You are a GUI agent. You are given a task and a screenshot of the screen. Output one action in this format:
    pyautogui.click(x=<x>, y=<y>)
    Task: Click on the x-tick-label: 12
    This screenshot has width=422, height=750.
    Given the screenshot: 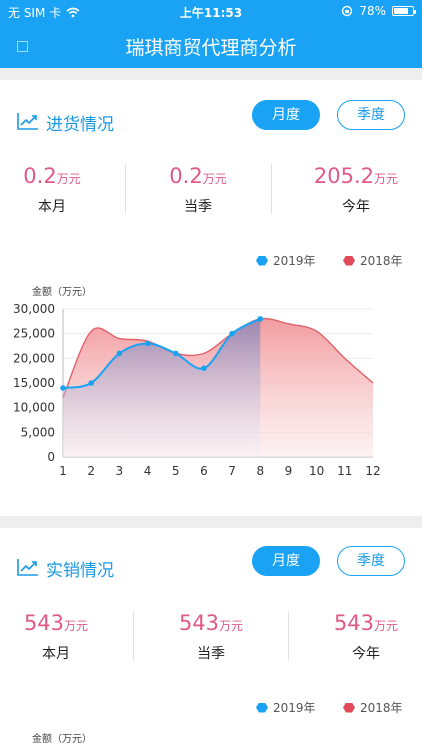 What is the action you would take?
    pyautogui.click(x=372, y=471)
    